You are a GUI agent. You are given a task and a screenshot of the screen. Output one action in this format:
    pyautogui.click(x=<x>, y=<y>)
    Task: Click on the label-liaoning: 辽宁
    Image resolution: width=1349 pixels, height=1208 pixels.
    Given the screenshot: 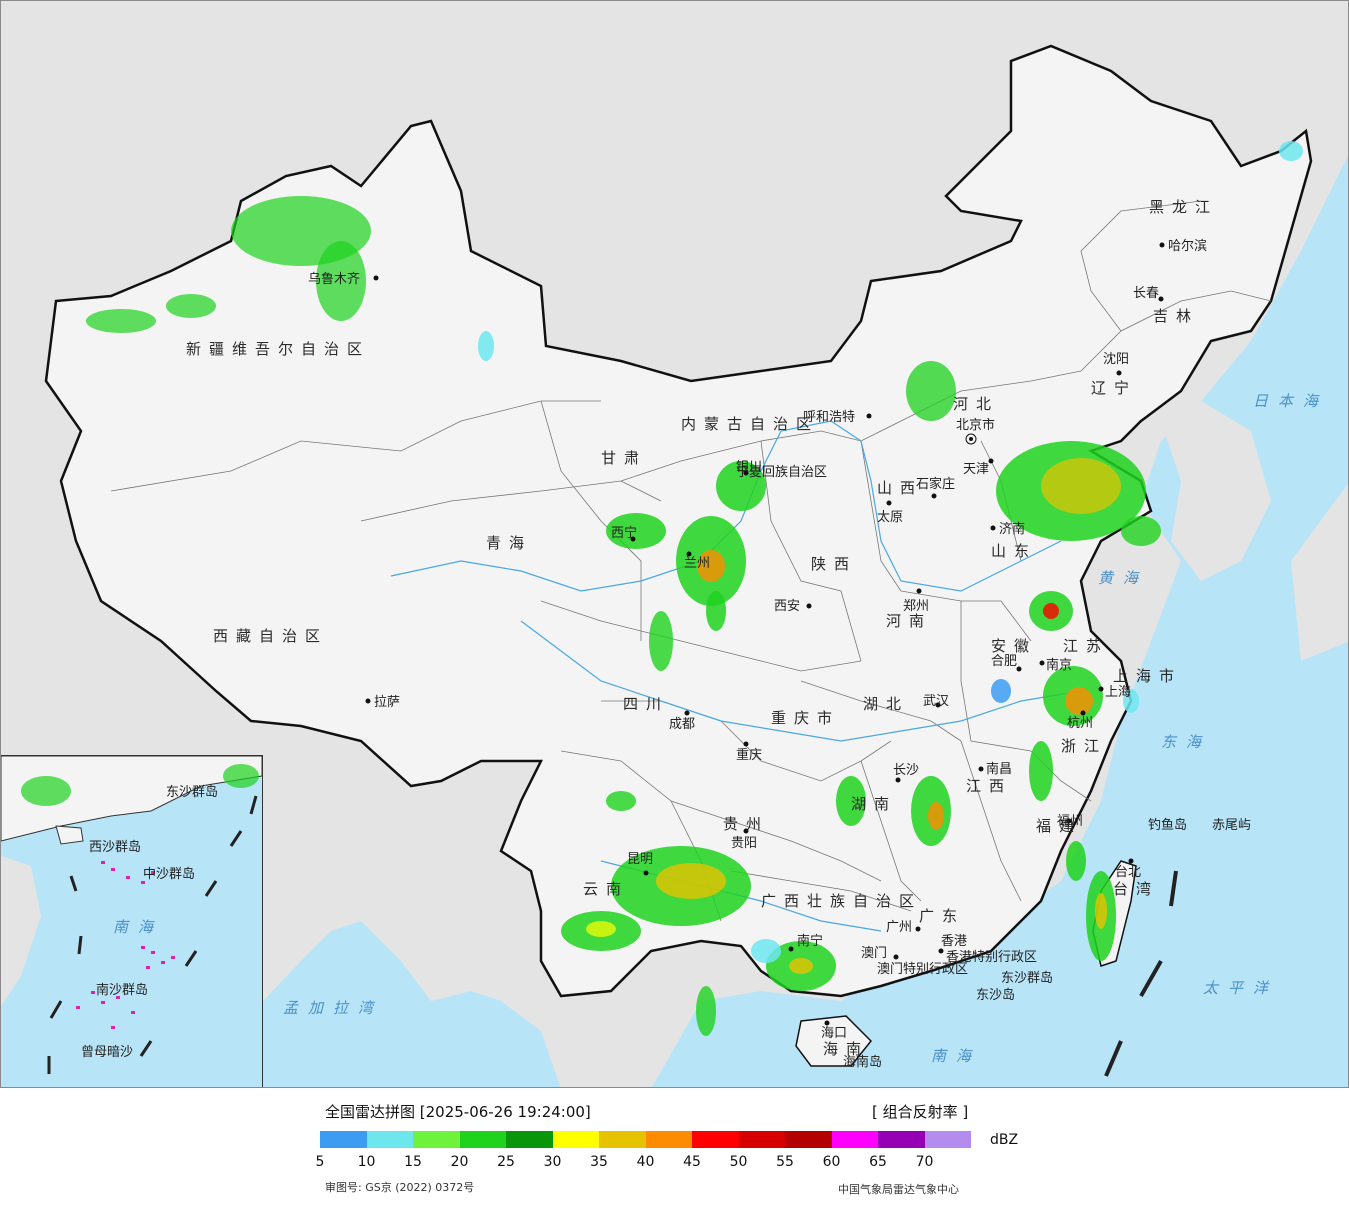 What is the action you would take?
    pyautogui.click(x=1114, y=388)
    